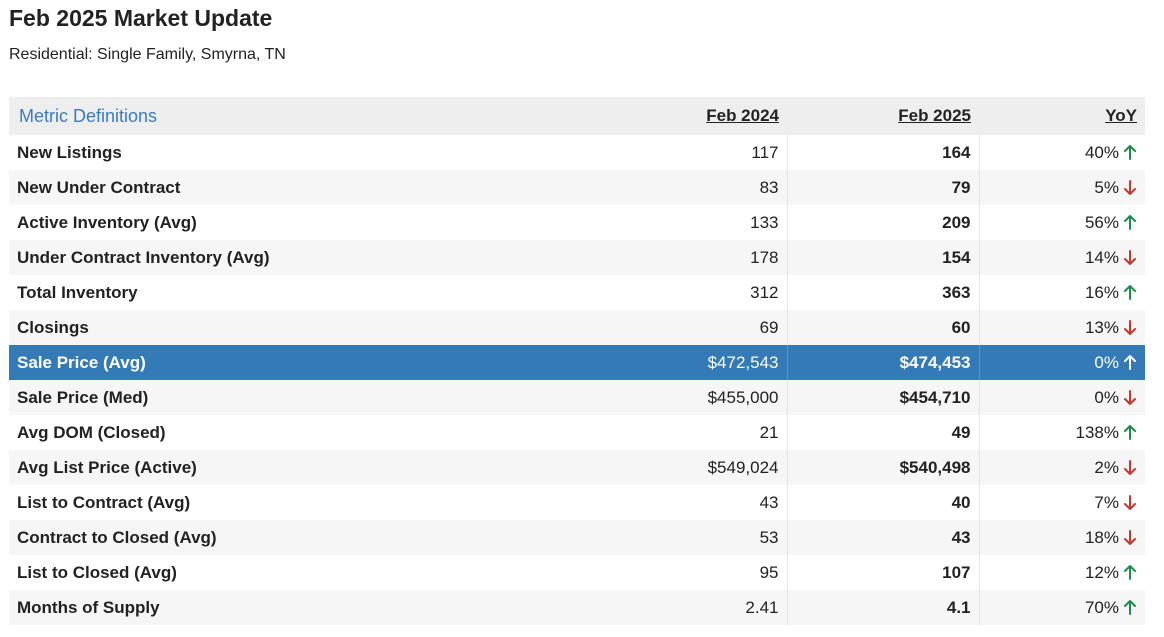 The height and width of the screenshot is (637, 1164). What do you see at coordinates (143, 257) in the screenshot?
I see `metric-name: Under Contract Inventory (Avg)` at bounding box center [143, 257].